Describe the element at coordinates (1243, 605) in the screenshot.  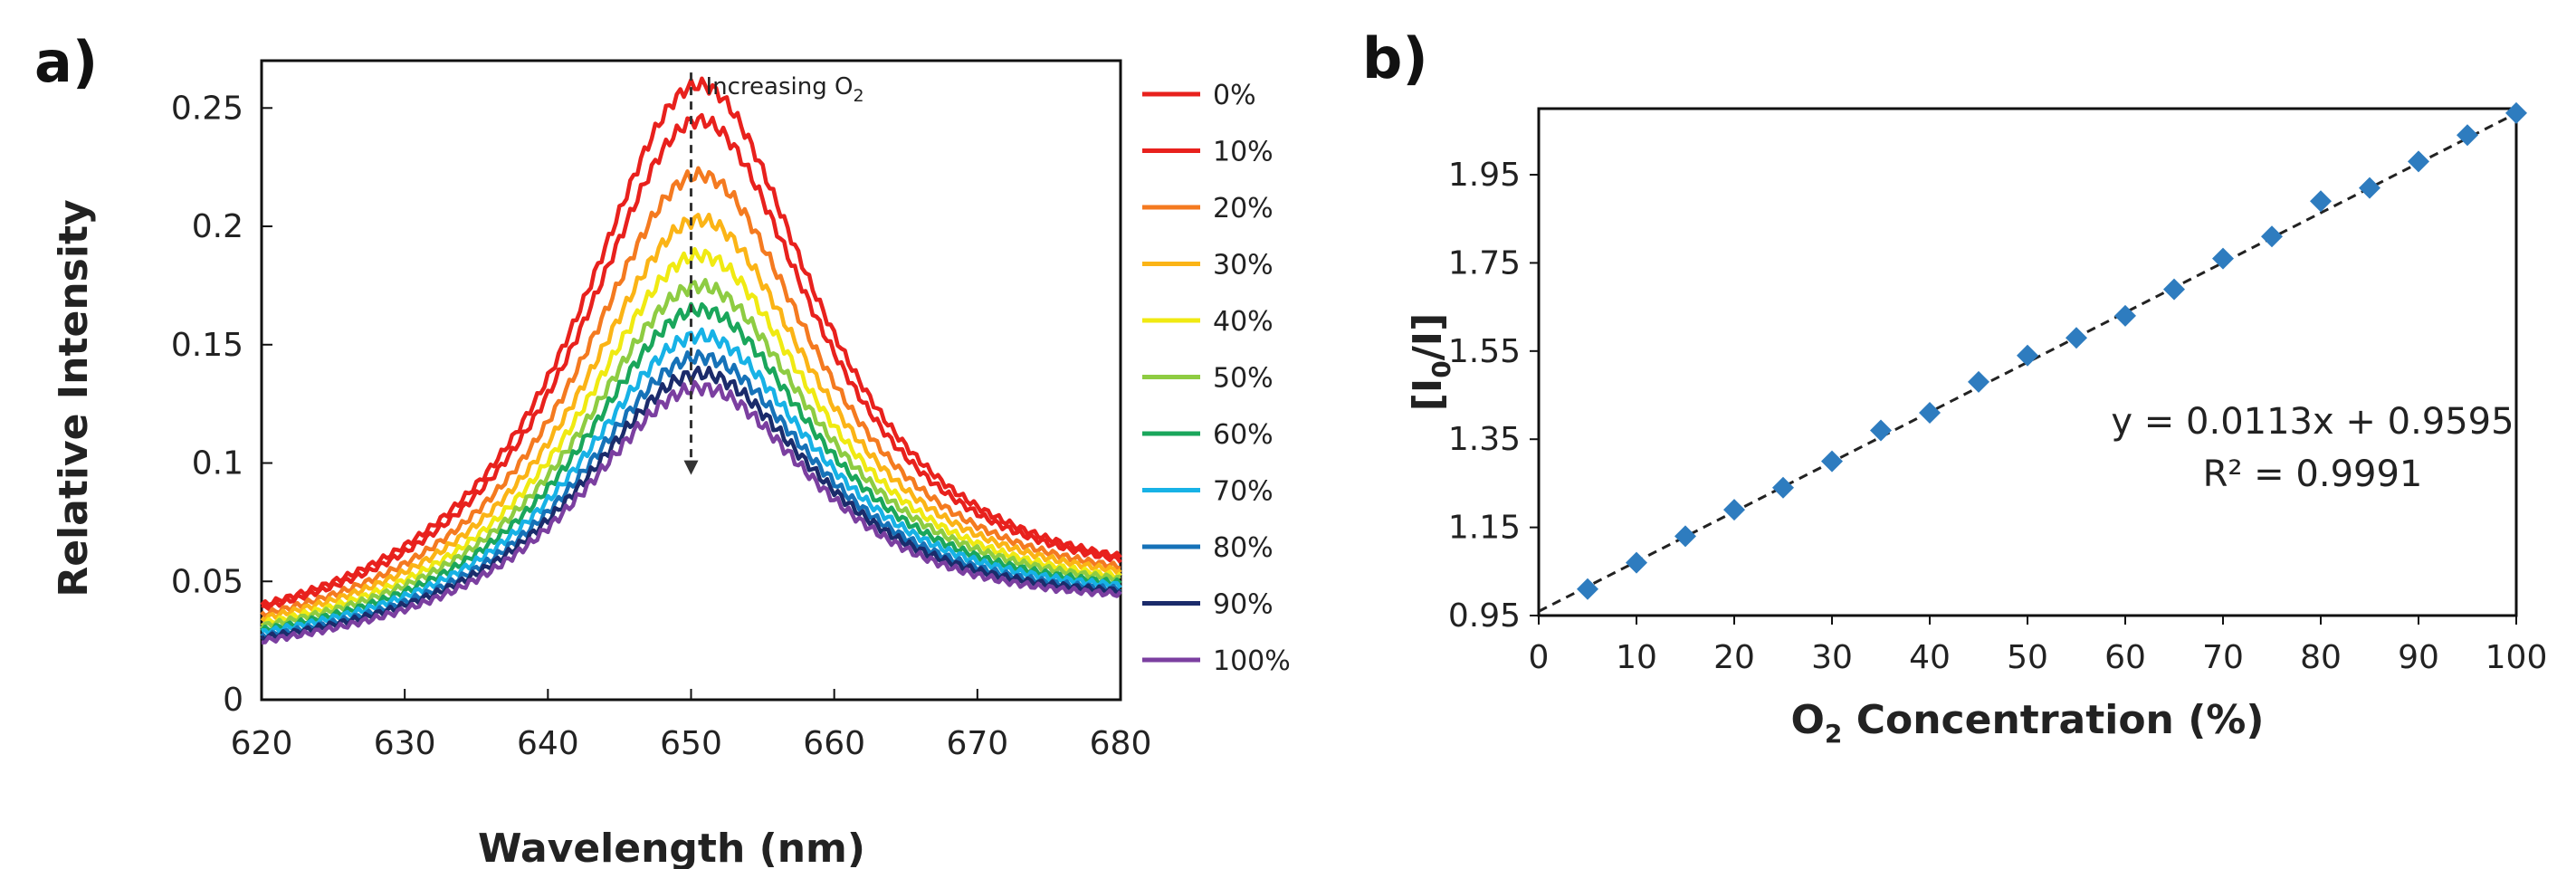
I see `legend-label: 90%` at that location.